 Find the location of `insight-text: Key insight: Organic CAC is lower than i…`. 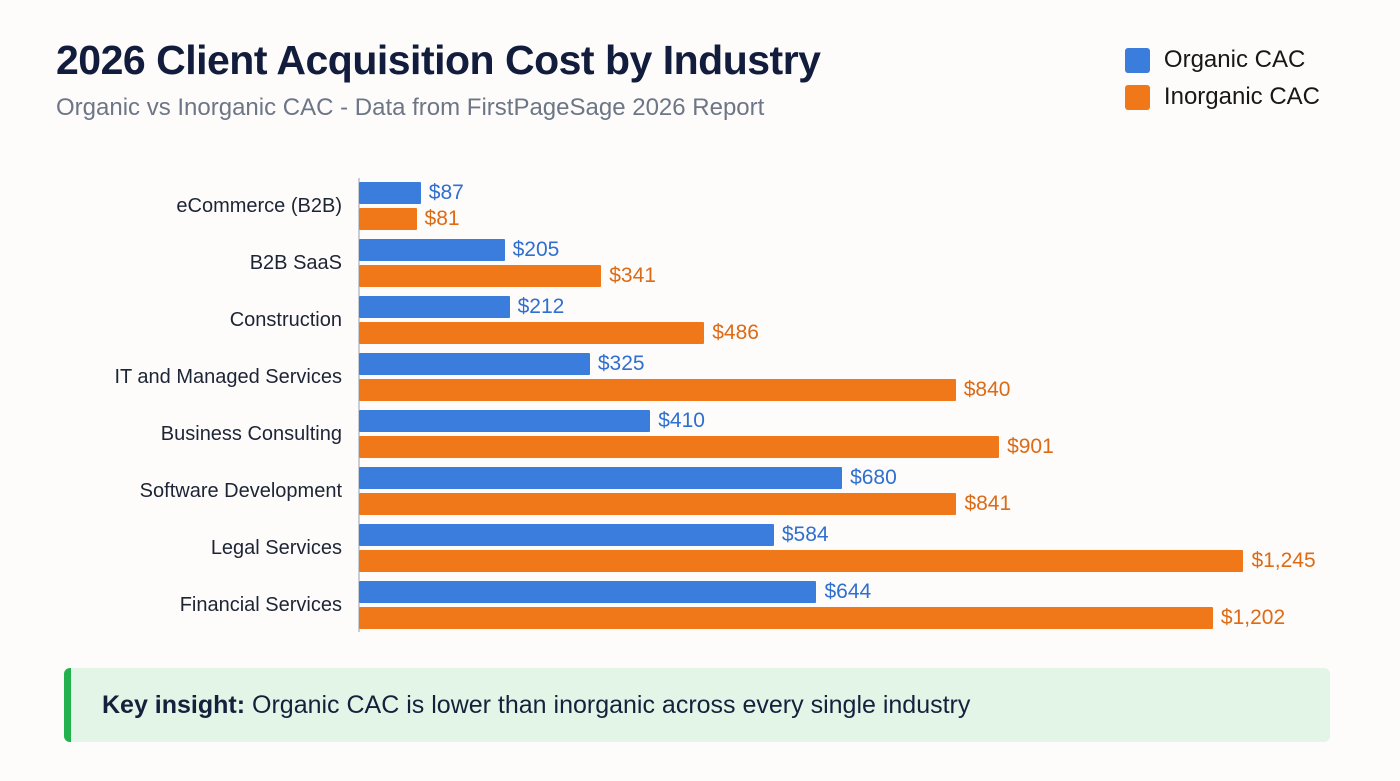

insight-text: Key insight: Organic CAC is lower than i… is located at coordinates (520, 705).